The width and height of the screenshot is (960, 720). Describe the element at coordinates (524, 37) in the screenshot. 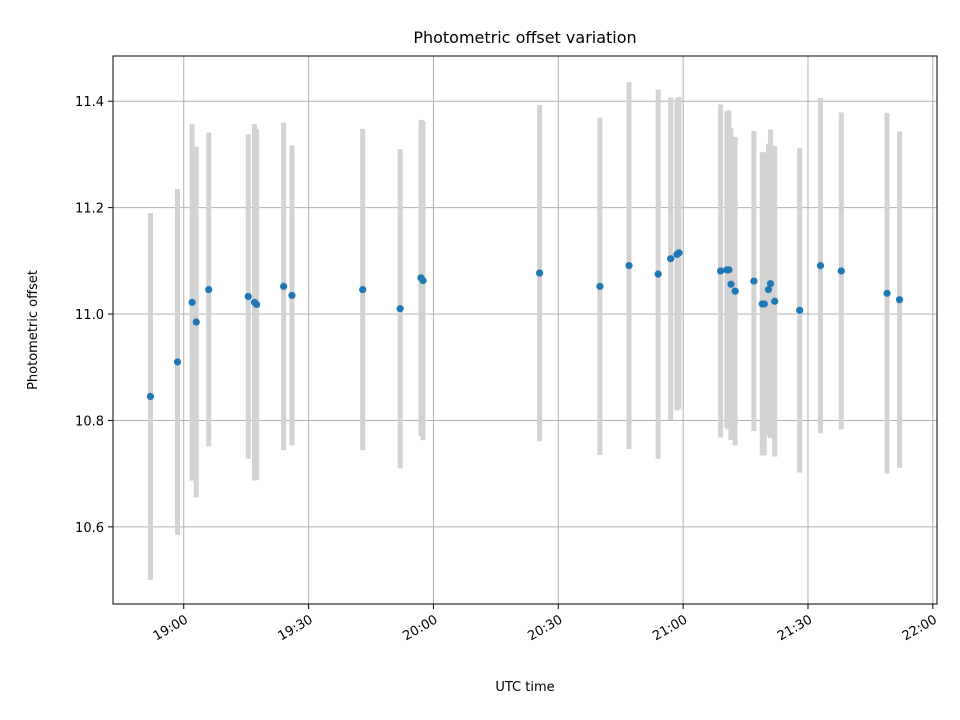

I see `chart-title: Photometric offset variation` at that location.